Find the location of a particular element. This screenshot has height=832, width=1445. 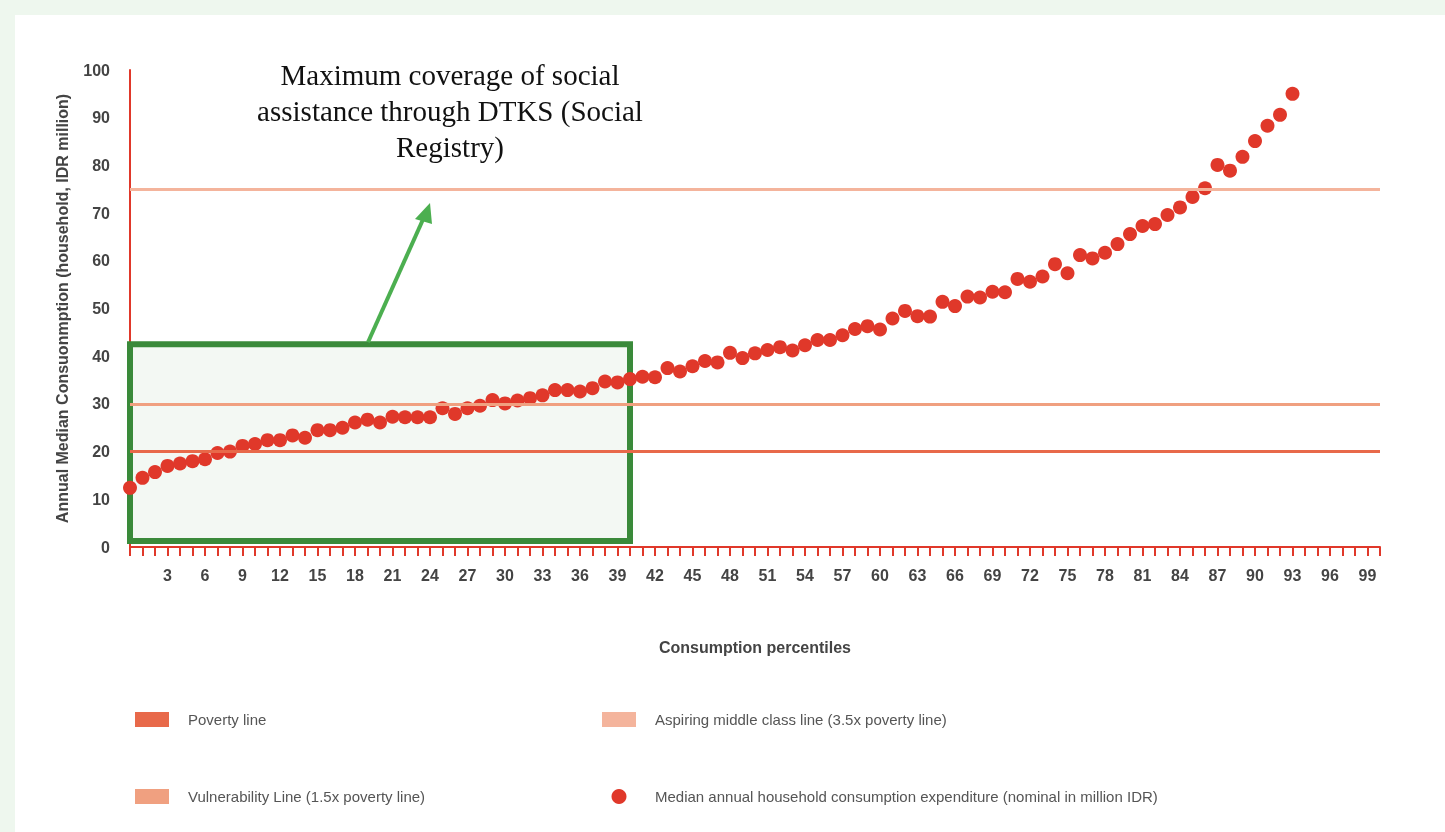

x-tick-label: 90 is located at coordinates (1255, 575).